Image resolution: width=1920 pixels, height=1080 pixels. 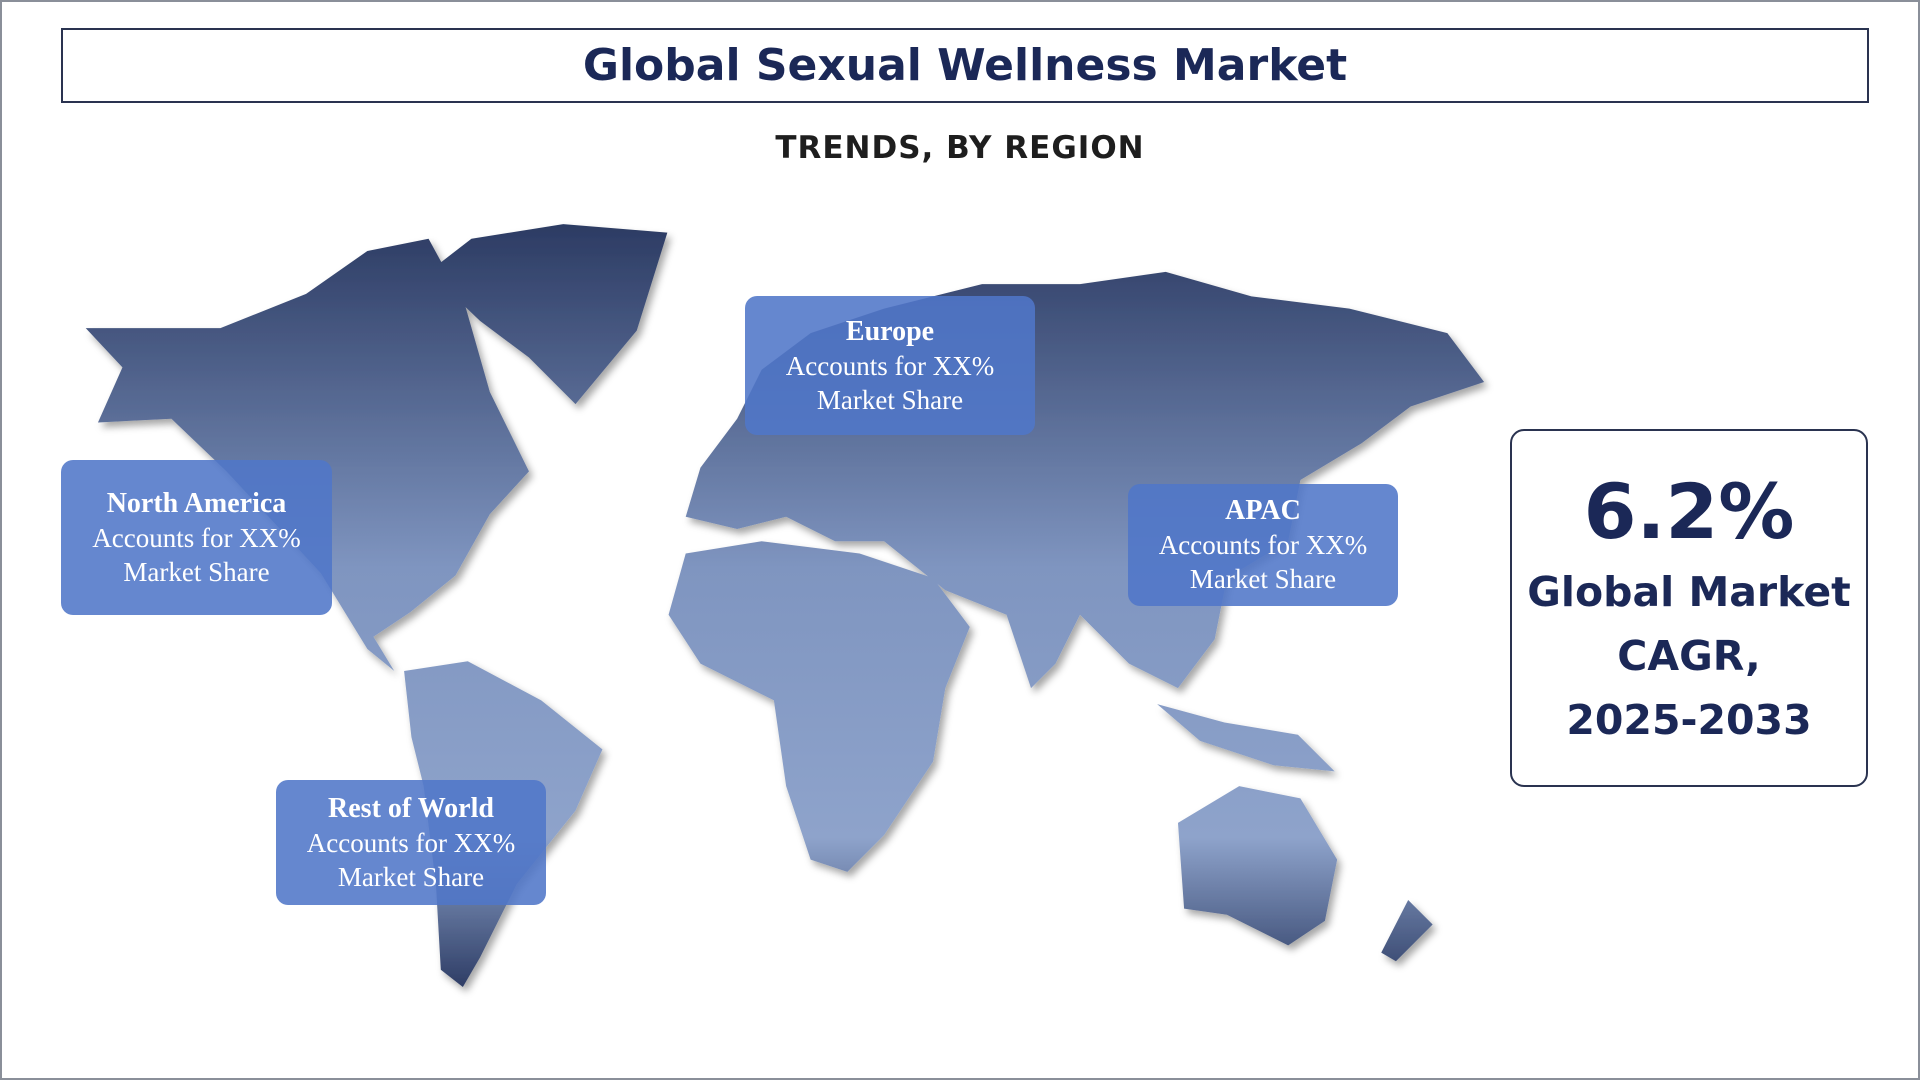 What do you see at coordinates (1689, 720) in the screenshot?
I see `cagr-label: 2025-2033` at bounding box center [1689, 720].